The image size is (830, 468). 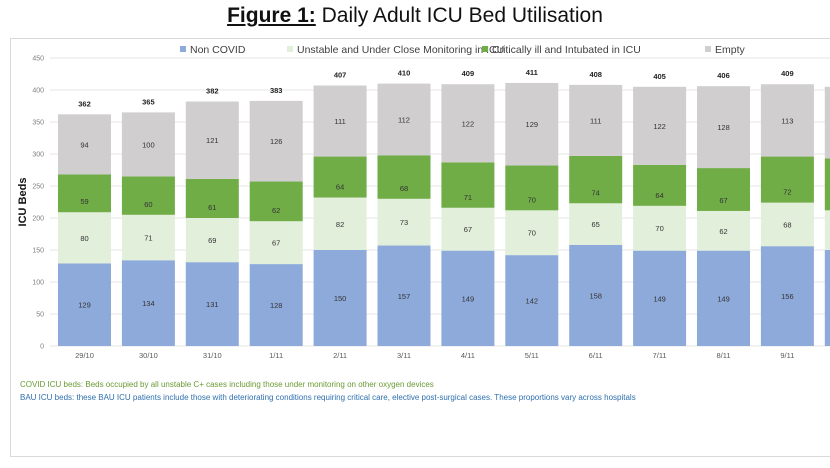 I want to click on data-label: 113, so click(x=787, y=120).